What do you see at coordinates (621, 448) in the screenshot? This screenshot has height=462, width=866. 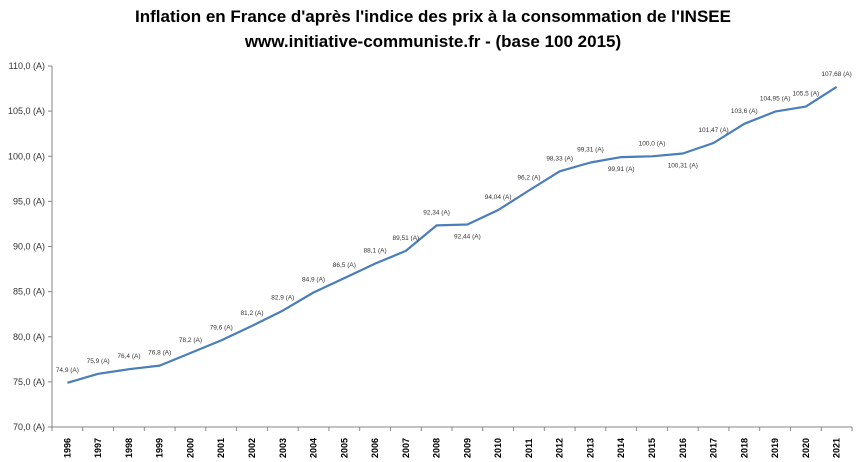 I see `x-tick-label: 2014` at bounding box center [621, 448].